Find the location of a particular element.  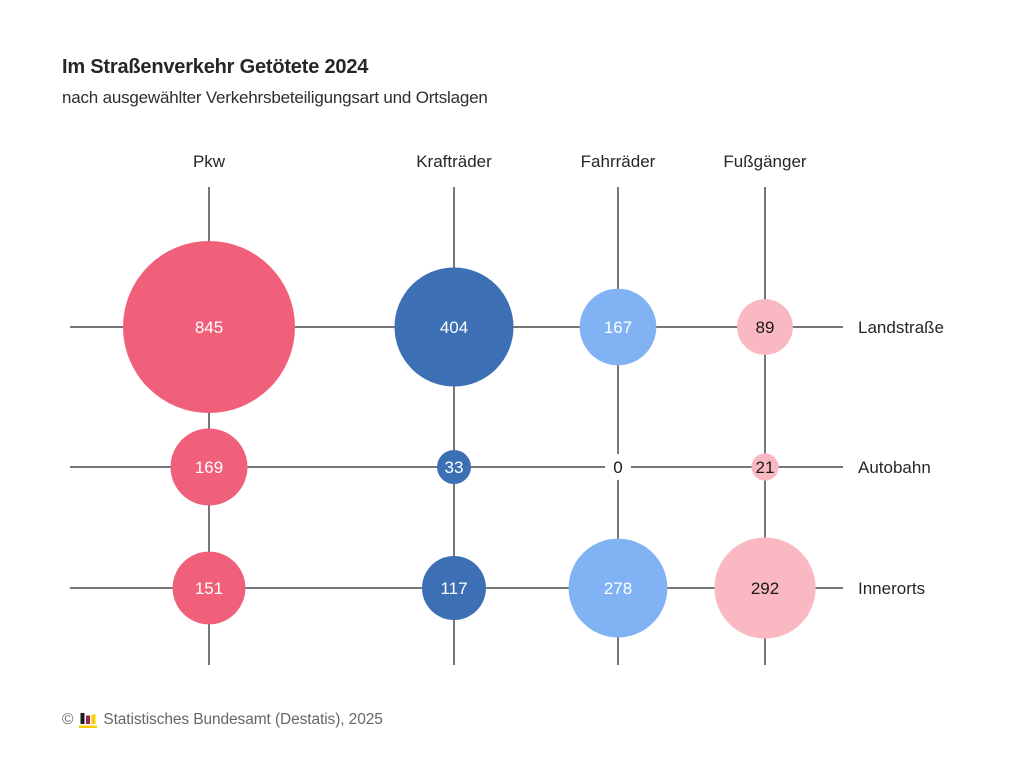

bubble-value: 845 is located at coordinates (209, 327).